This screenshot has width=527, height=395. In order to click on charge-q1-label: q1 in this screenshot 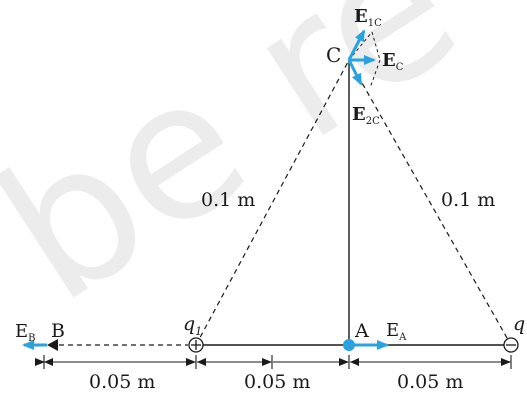, I will do `click(192, 325)`.